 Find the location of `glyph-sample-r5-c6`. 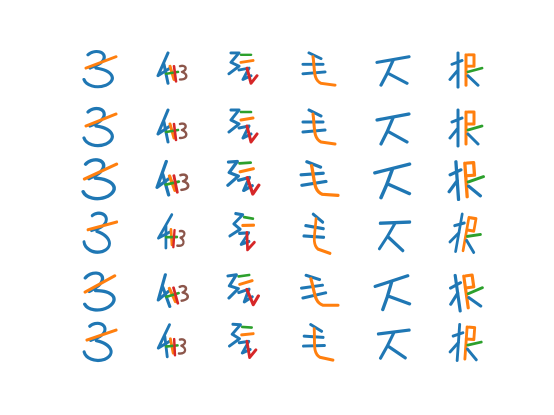

glyph-sample-r5-c6 is located at coordinates (466, 293).